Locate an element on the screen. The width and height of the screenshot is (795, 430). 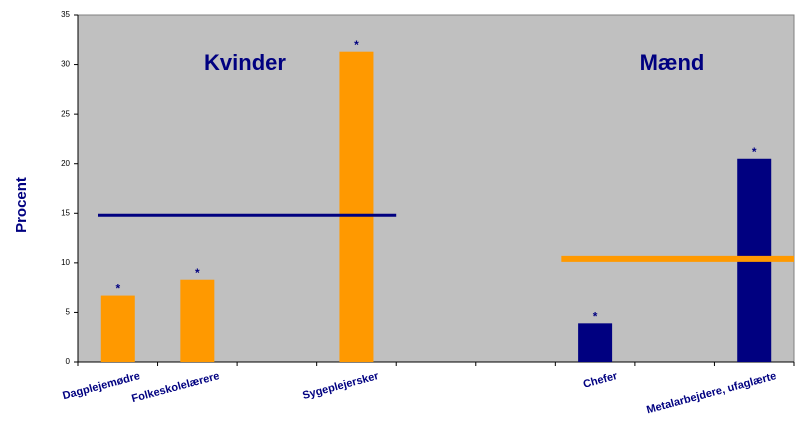
y-tick-label: 10 is located at coordinates (65, 262).